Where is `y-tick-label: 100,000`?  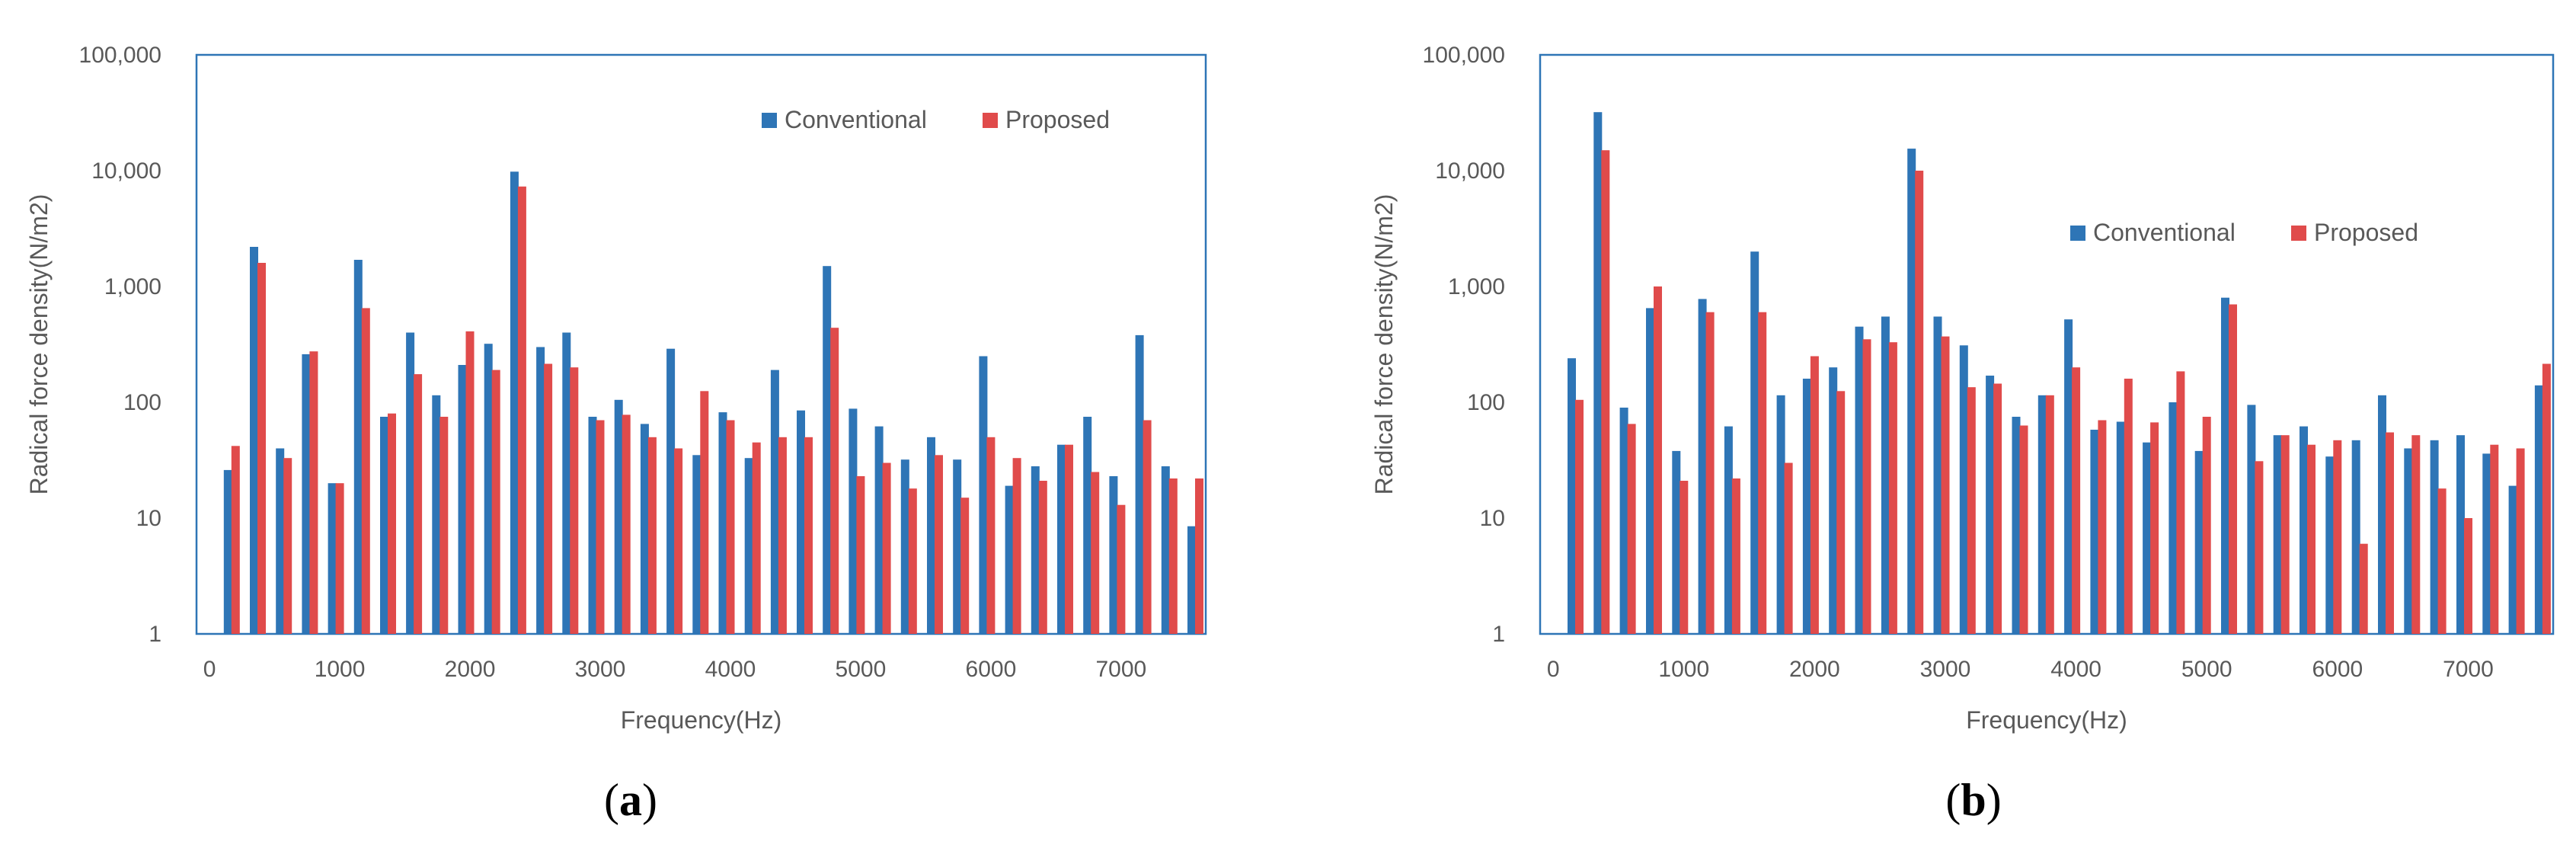
y-tick-label: 100,000 is located at coordinates (120, 55).